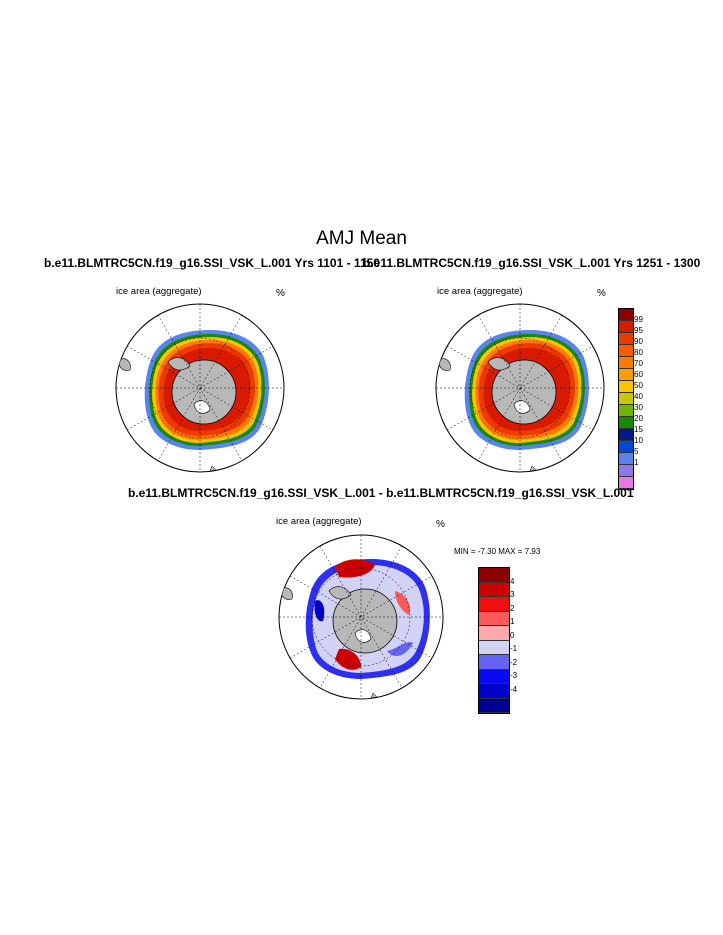 The image size is (723, 935). I want to click on colorbar-tick-label: 70, so click(638, 363).